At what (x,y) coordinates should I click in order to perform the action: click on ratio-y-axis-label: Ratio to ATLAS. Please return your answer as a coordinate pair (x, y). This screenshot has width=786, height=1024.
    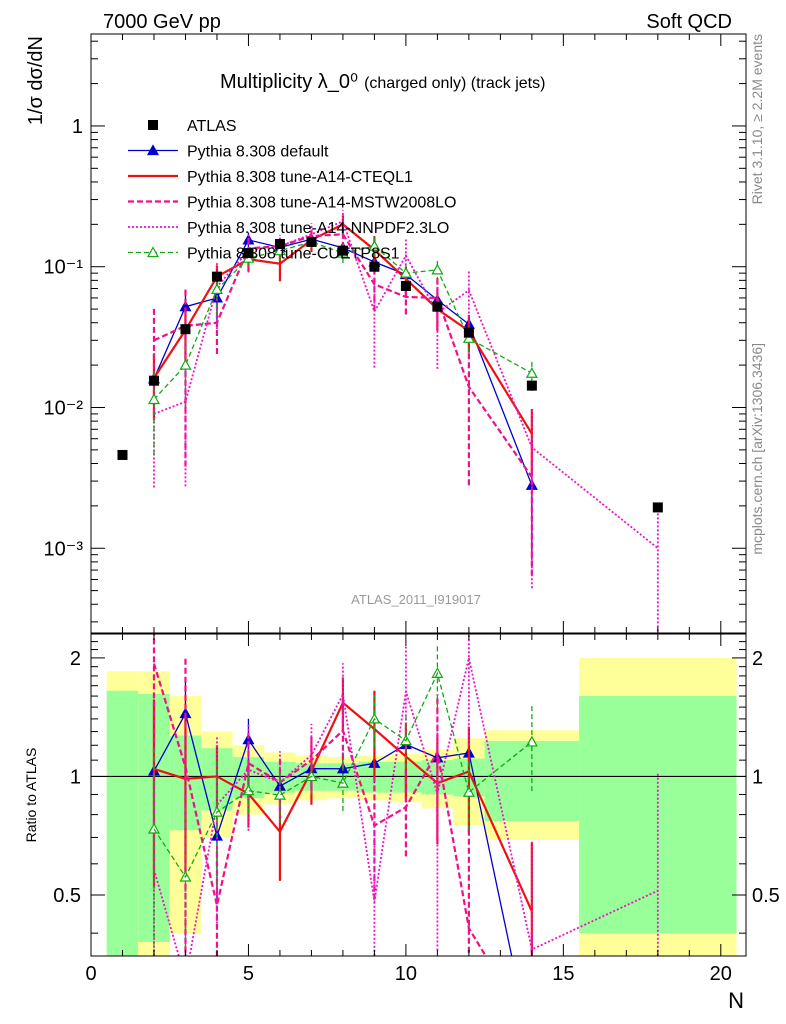
    Looking at the image, I should click on (31, 795).